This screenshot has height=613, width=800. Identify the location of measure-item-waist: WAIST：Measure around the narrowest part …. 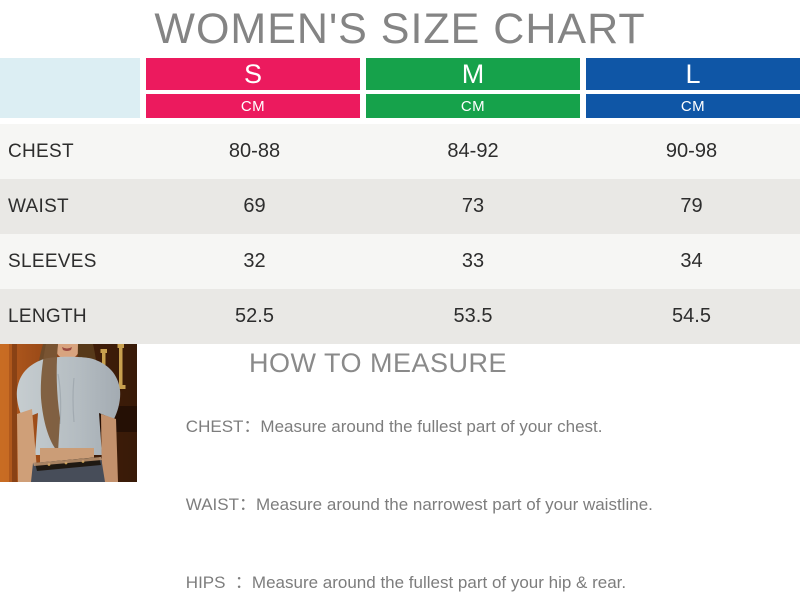
(400, 502).